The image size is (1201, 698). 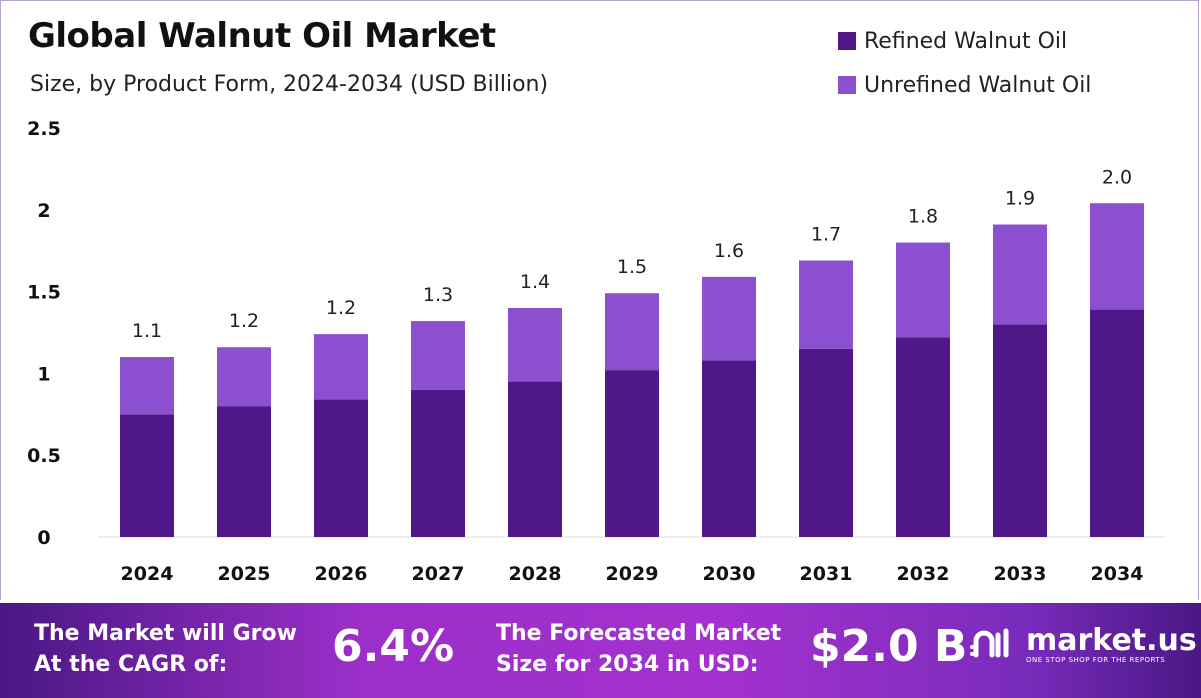 I want to click on data-label: 2.0, so click(x=1117, y=177).